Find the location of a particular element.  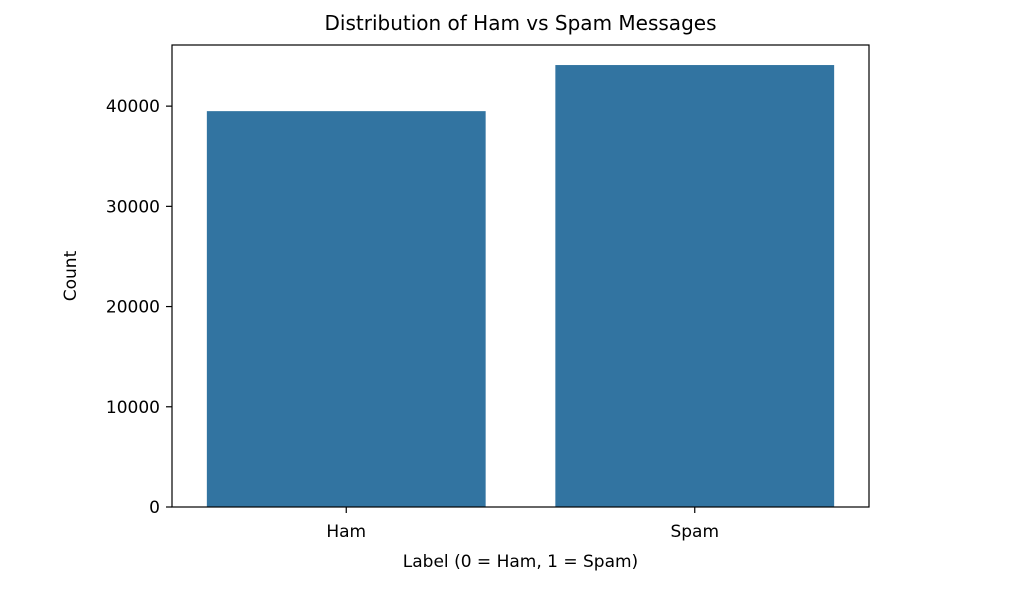

y-tick-label: 10000 is located at coordinates (133, 408).